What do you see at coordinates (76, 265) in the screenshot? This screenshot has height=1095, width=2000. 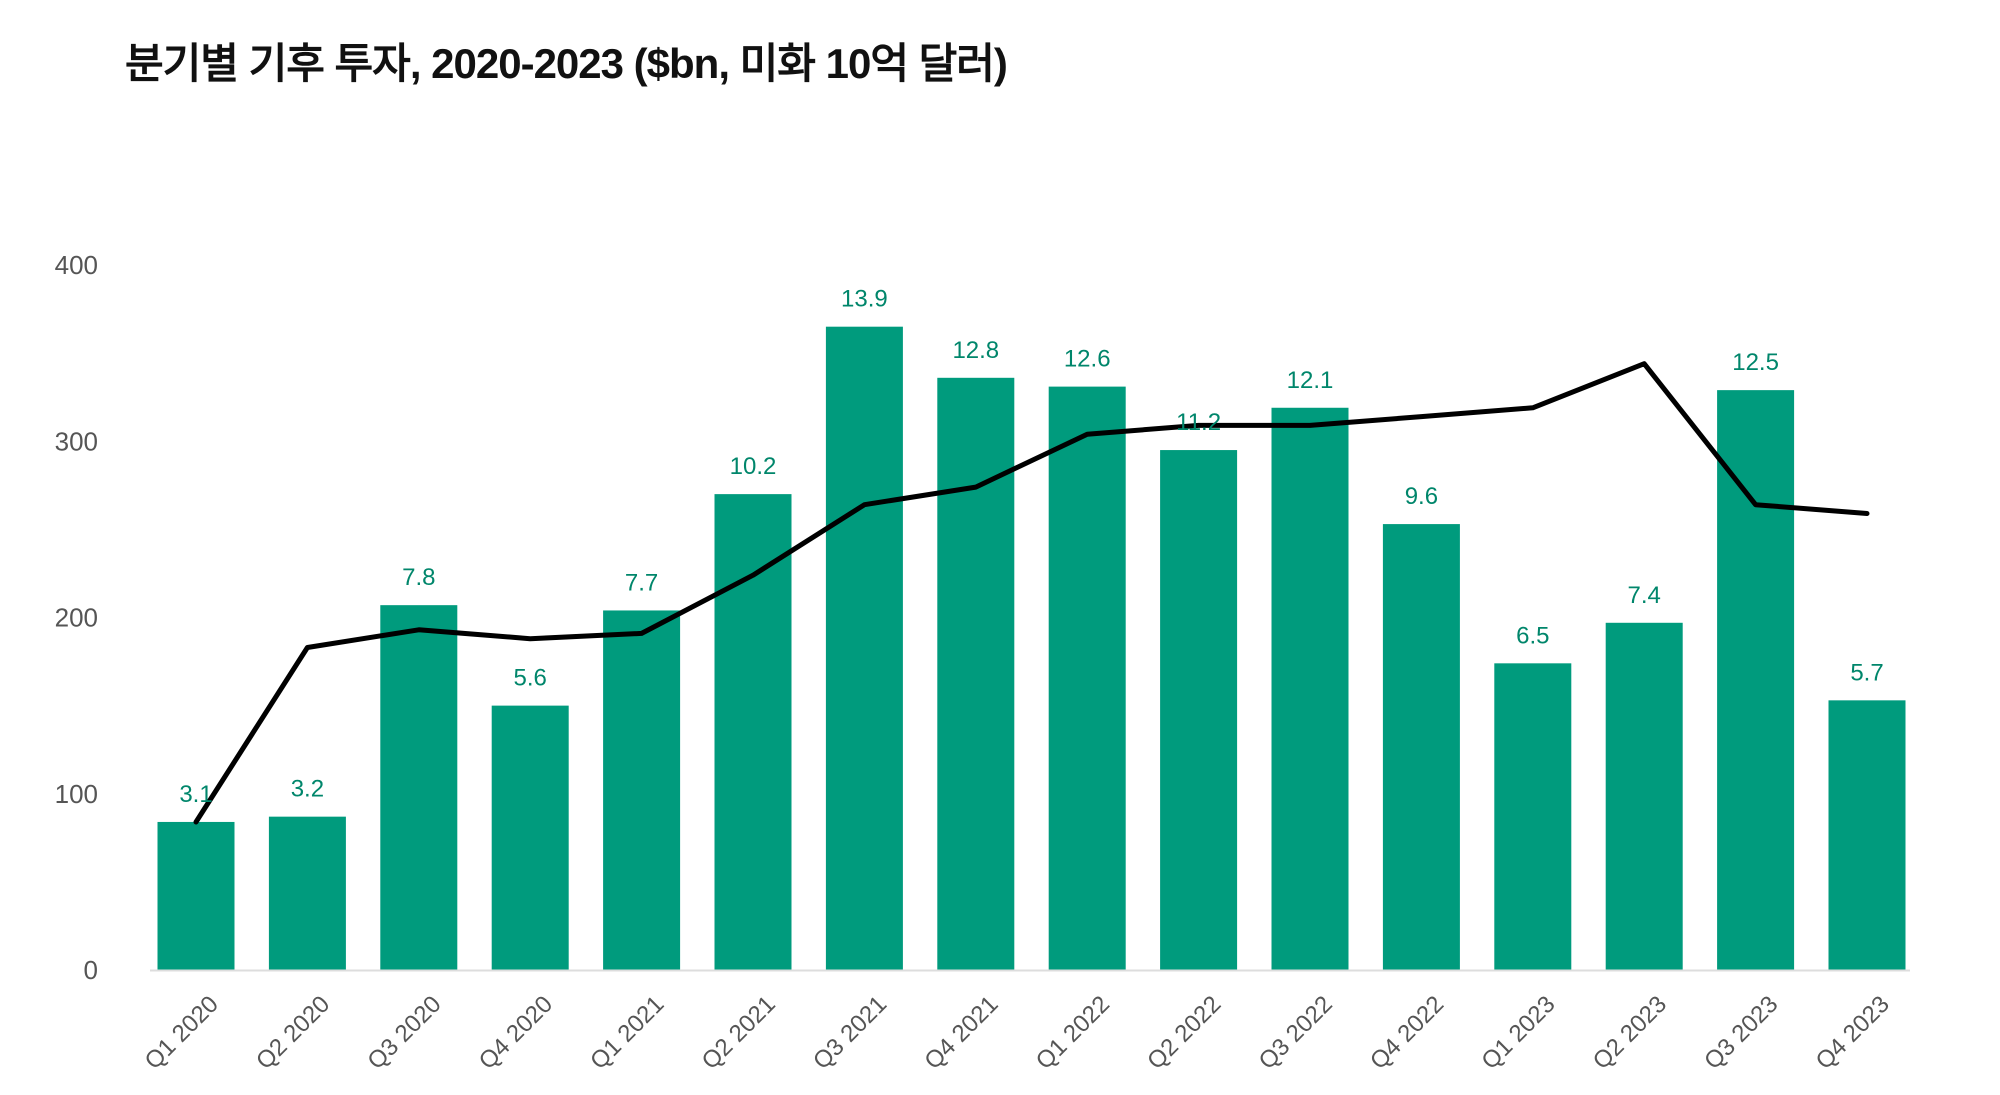 I see `y-tick-label: 400` at bounding box center [76, 265].